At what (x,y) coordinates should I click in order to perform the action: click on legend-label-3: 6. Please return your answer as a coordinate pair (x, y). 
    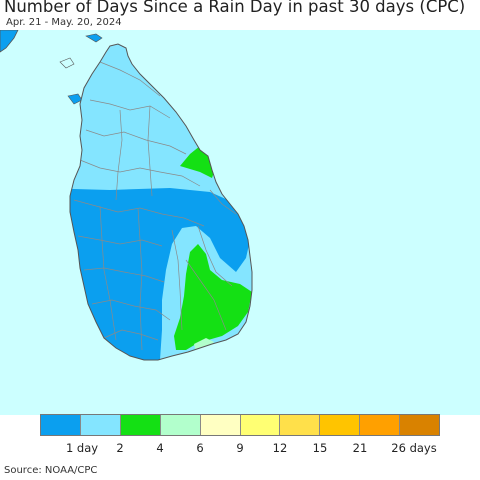
    Looking at the image, I should click on (200, 448).